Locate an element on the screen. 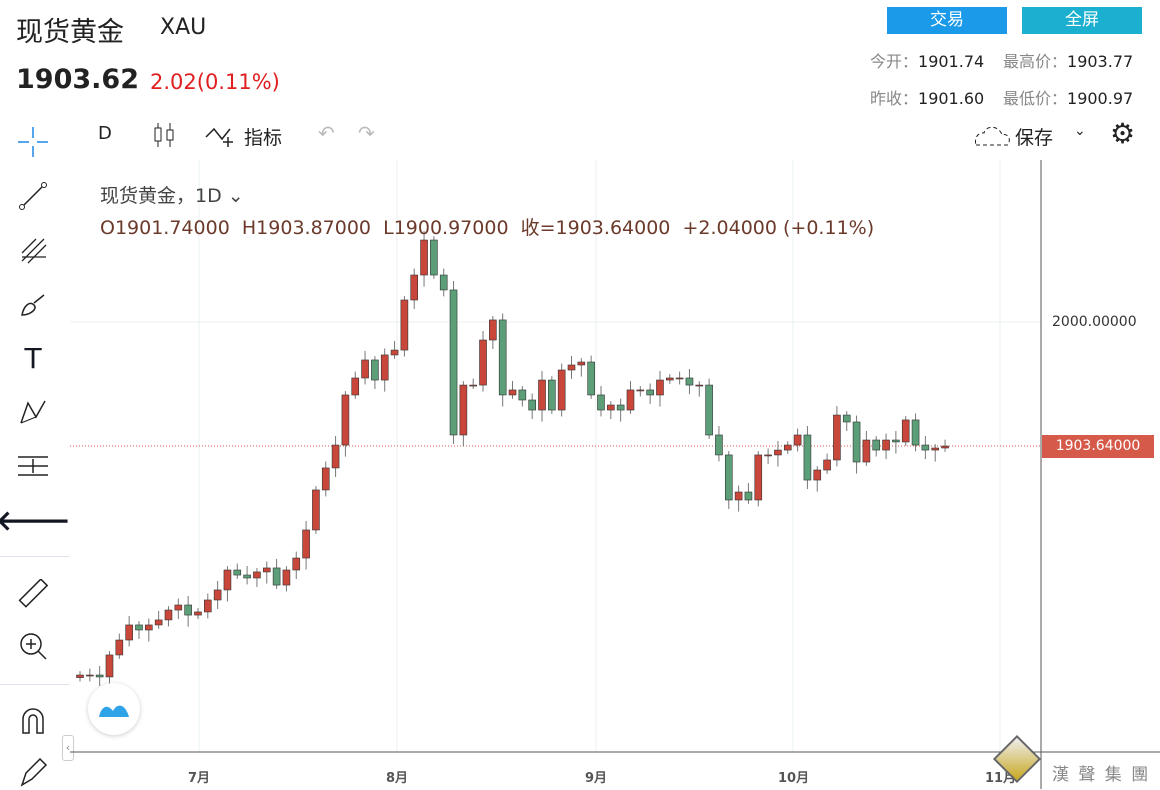 This screenshot has height=790, width=1160. measure-icon is located at coordinates (33, 466).